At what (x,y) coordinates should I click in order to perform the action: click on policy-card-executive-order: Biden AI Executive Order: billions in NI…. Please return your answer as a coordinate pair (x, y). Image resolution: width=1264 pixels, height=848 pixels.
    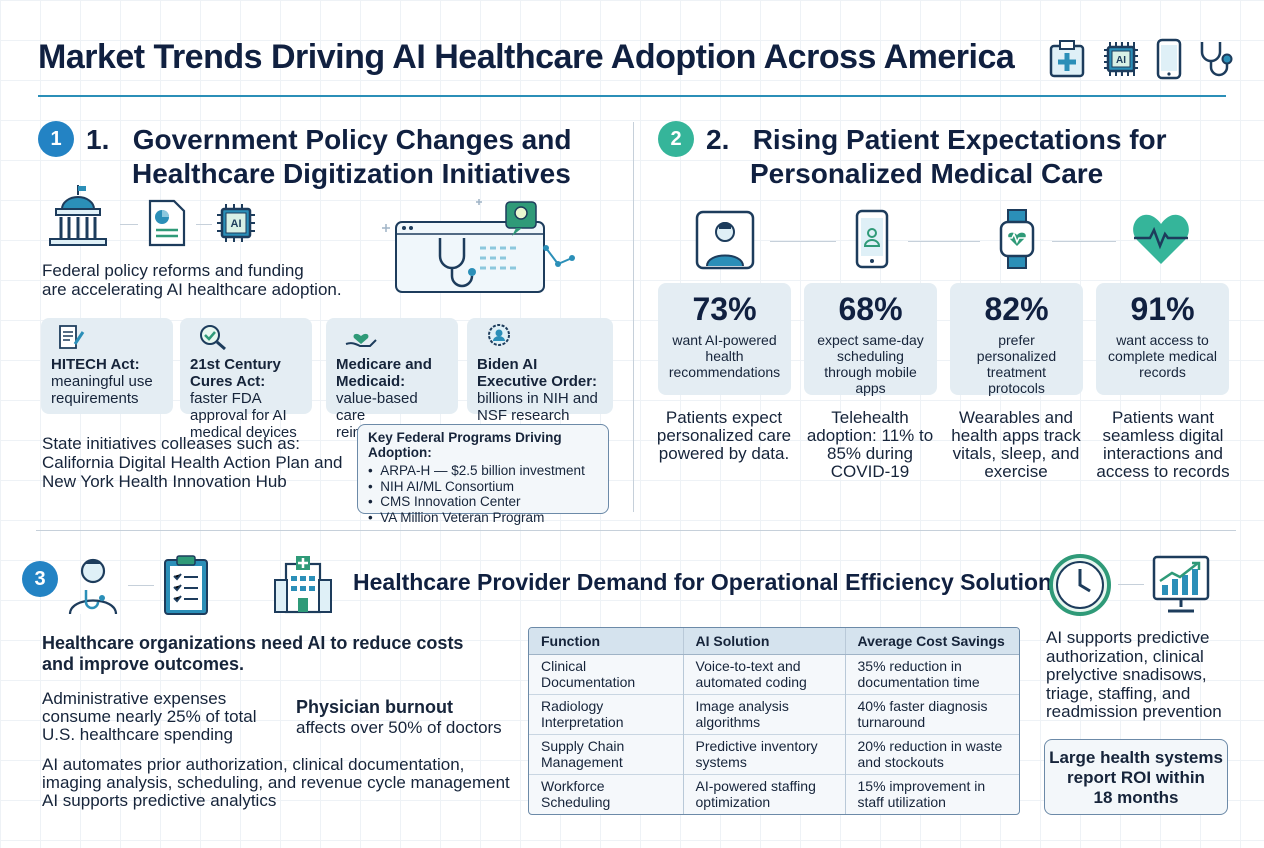
    Looking at the image, I should click on (540, 379).